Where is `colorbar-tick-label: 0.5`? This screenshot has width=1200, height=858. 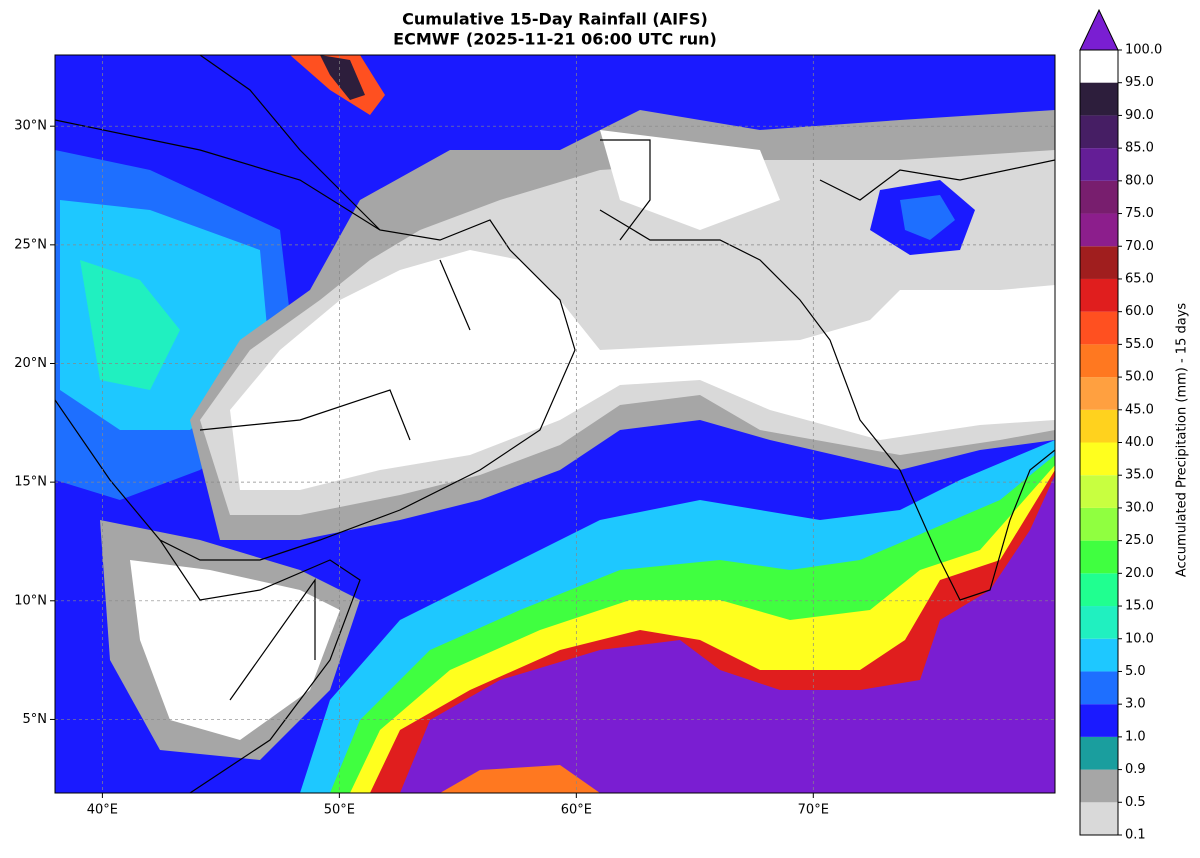
colorbar-tick-label: 0.5 is located at coordinates (1135, 802).